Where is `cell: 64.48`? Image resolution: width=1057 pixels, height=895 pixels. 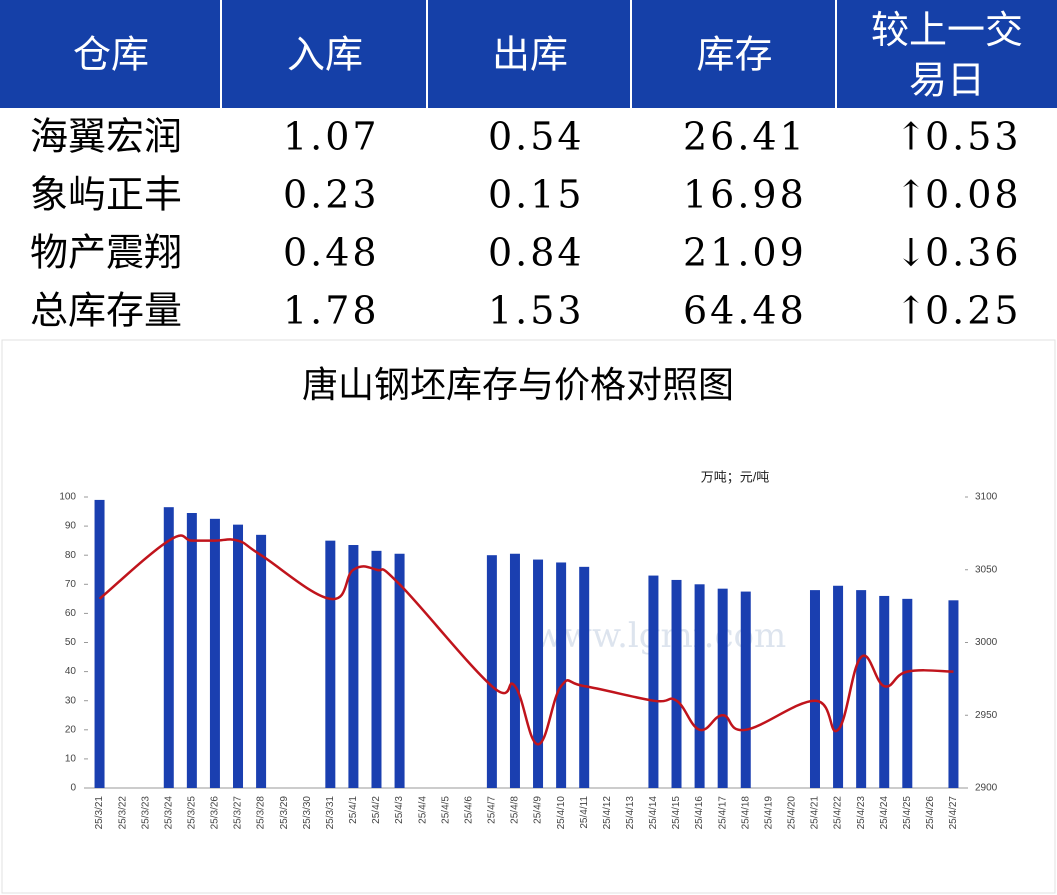 cell: 64.48 is located at coordinates (745, 311).